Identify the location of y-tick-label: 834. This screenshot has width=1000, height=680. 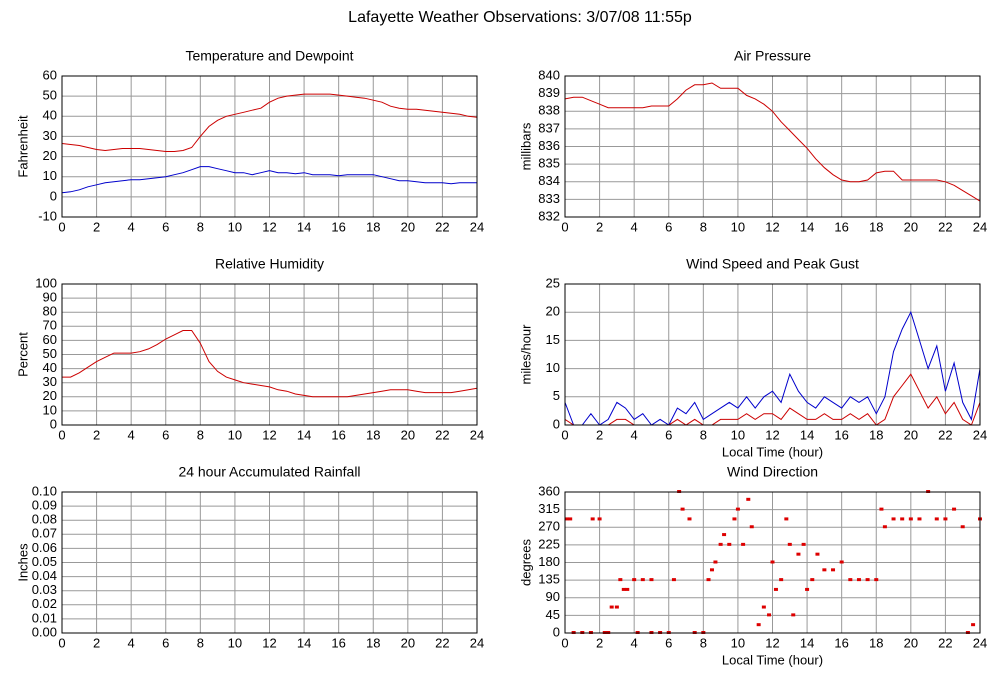
(549, 180).